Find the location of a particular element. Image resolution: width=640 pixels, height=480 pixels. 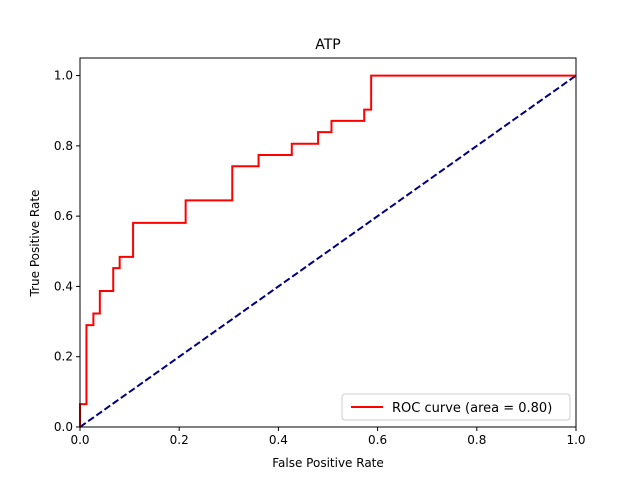

x-axis-label: False Positive Rate is located at coordinates (328, 463).